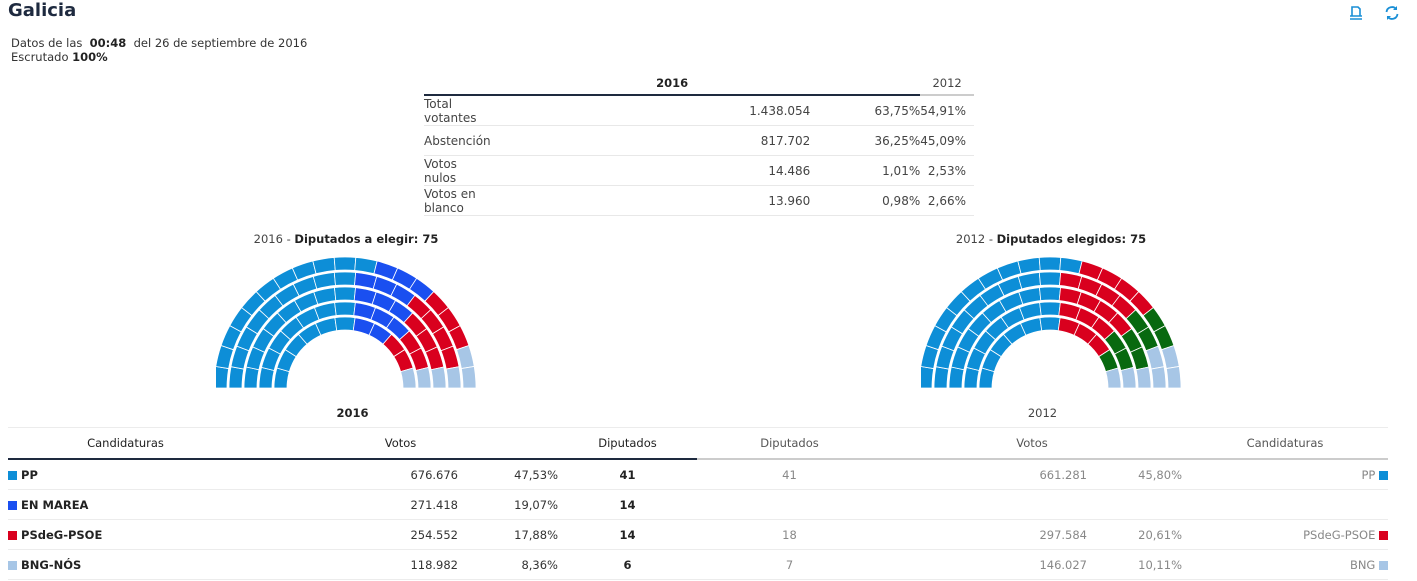  What do you see at coordinates (1134, 474) in the screenshot?
I see `prev-votes-pct: 45,80%` at bounding box center [1134, 474].